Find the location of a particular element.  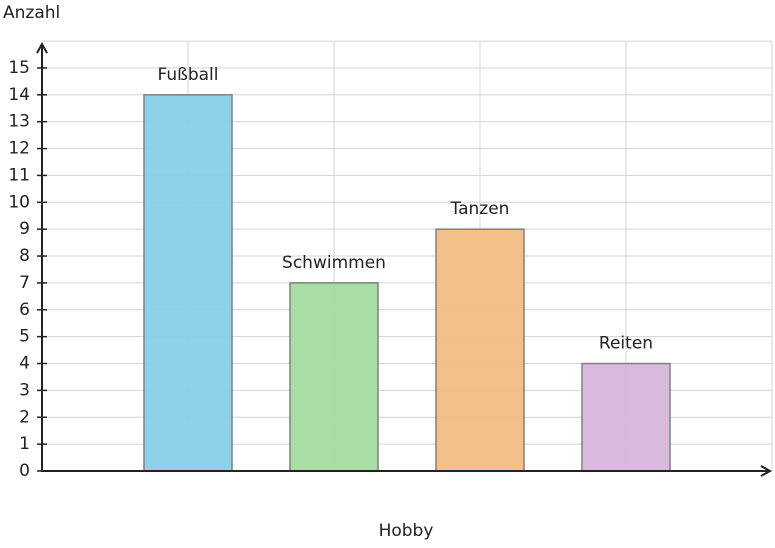

y-tick-label: 0 is located at coordinates (24, 471).